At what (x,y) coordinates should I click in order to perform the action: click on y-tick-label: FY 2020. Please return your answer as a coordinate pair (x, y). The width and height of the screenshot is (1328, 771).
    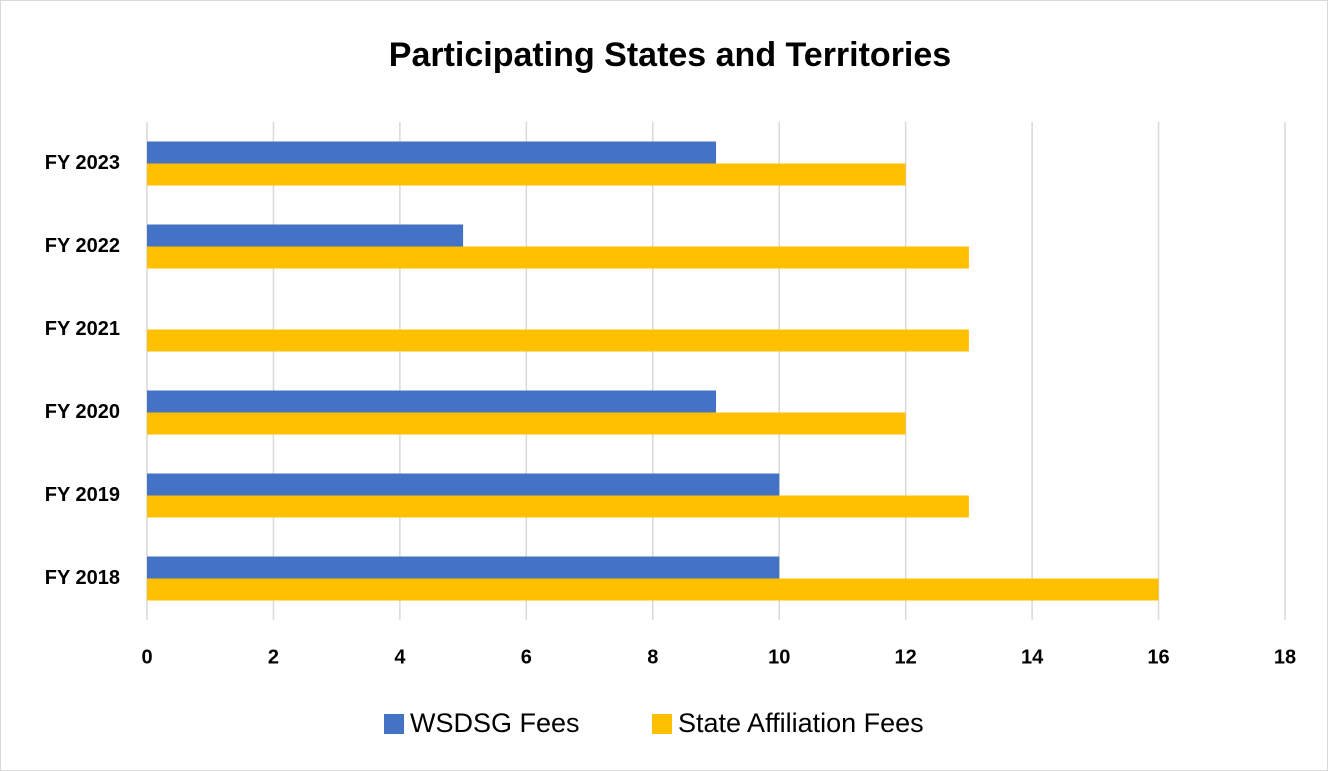
    Looking at the image, I should click on (82, 412).